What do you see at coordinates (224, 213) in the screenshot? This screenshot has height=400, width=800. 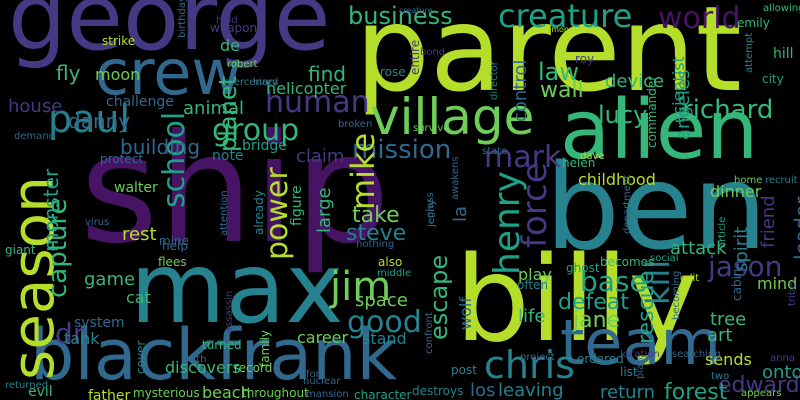 I see `word-attention: attention` at bounding box center [224, 213].